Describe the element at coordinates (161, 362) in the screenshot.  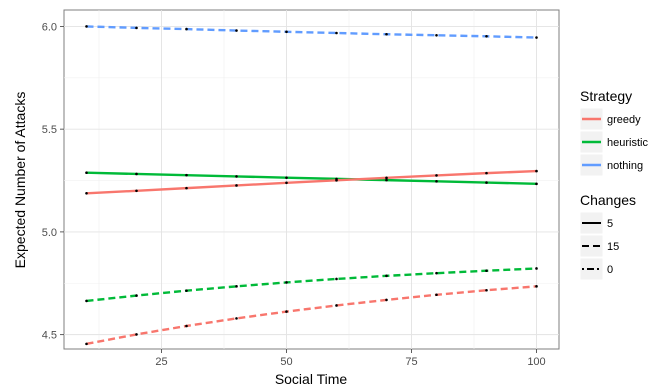
I see `x-tick-label: 25` at that location.